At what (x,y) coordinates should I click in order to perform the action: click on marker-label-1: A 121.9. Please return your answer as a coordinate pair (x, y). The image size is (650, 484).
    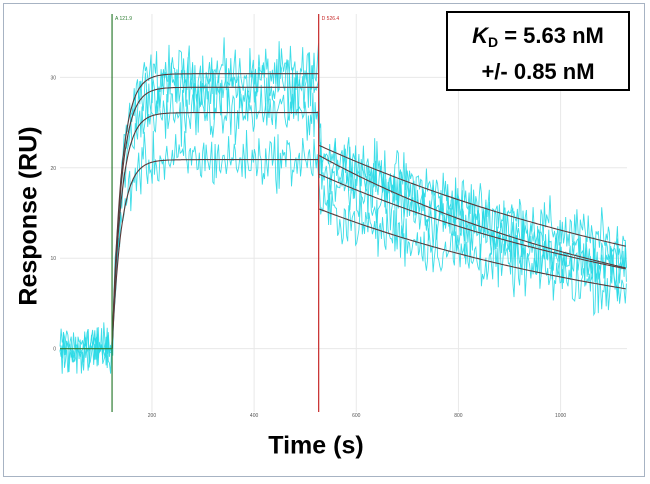
    Looking at the image, I should click on (123, 19).